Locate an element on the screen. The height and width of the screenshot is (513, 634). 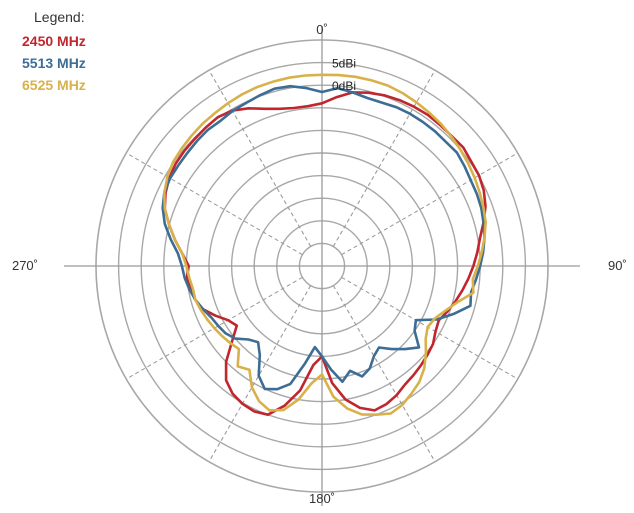
angle-label-90: 90˚ is located at coordinates (617, 265).